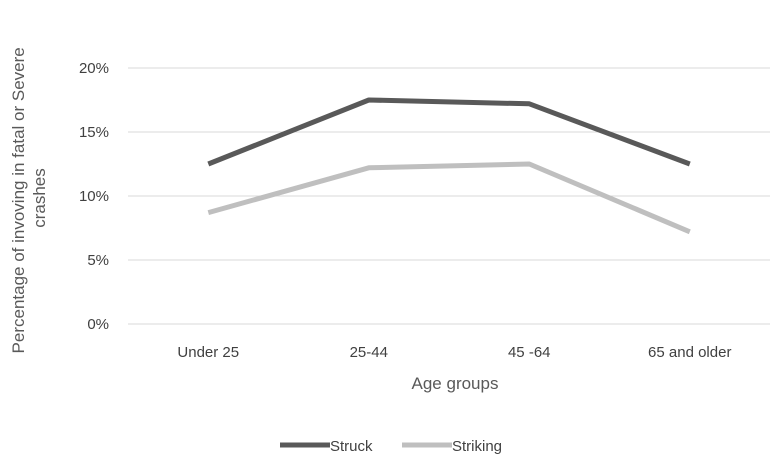 This screenshot has height=456, width=771. Describe the element at coordinates (208, 352) in the screenshot. I see `x-tick-label: Under 25` at that location.